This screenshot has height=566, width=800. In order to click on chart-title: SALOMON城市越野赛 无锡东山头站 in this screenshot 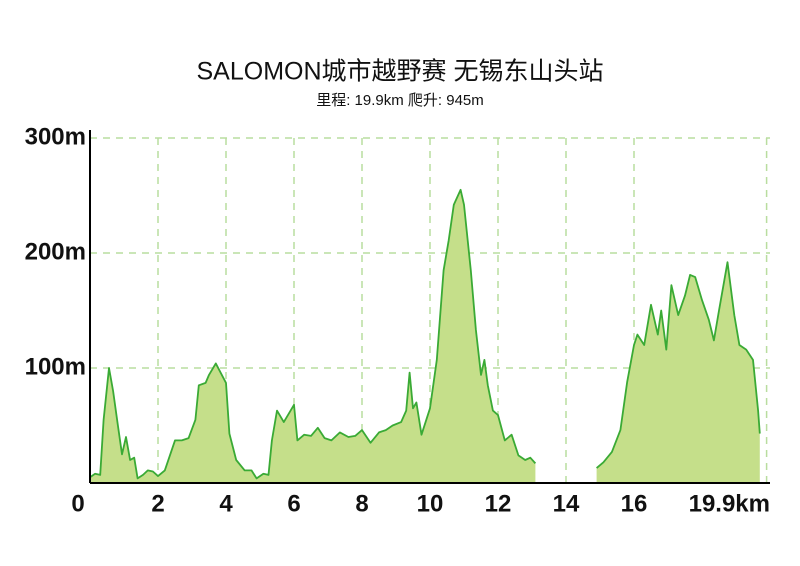, I will do `click(400, 72)`.